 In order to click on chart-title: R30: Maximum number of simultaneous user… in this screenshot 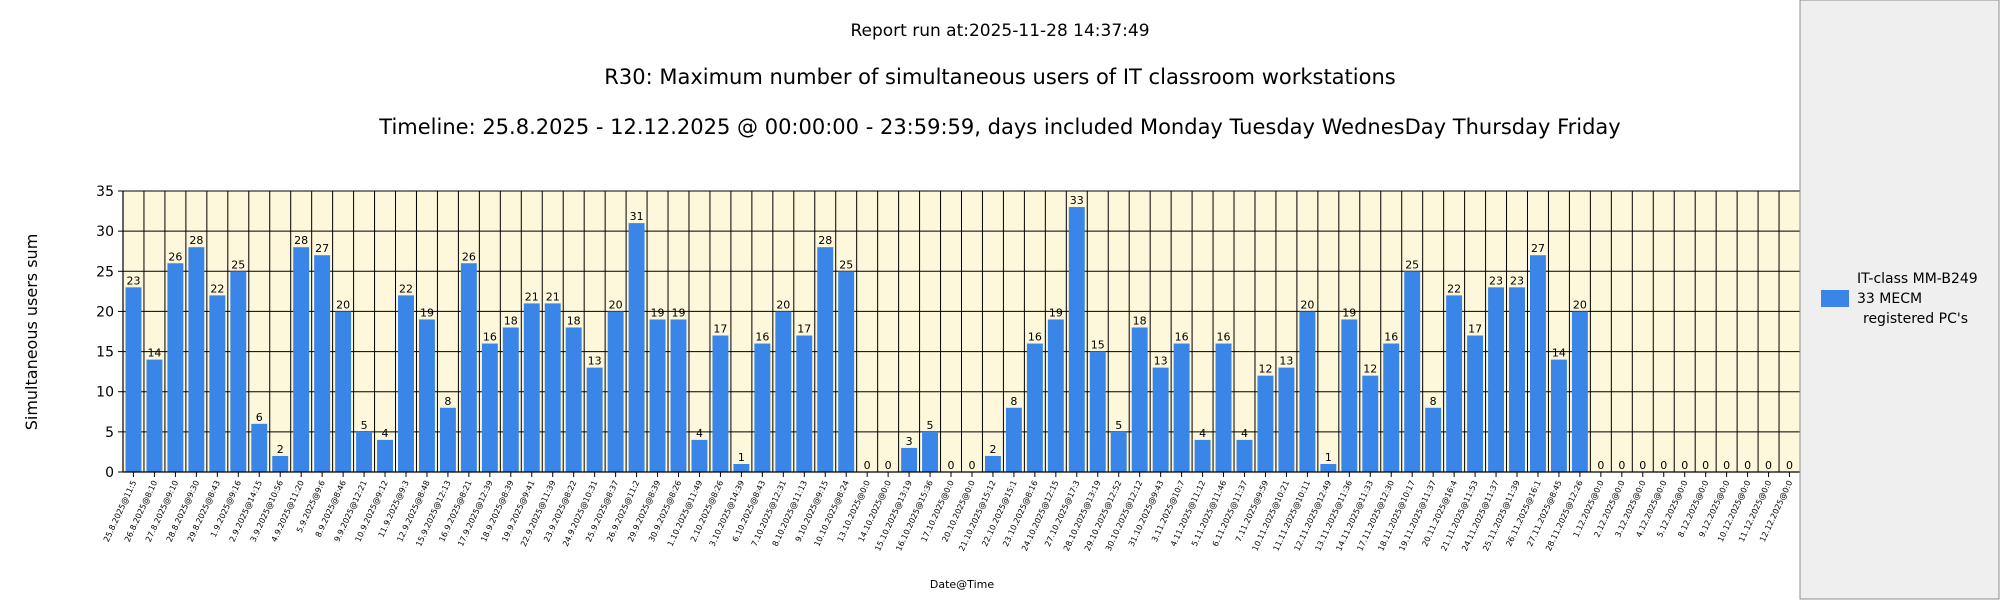, I will do `click(999, 77)`.